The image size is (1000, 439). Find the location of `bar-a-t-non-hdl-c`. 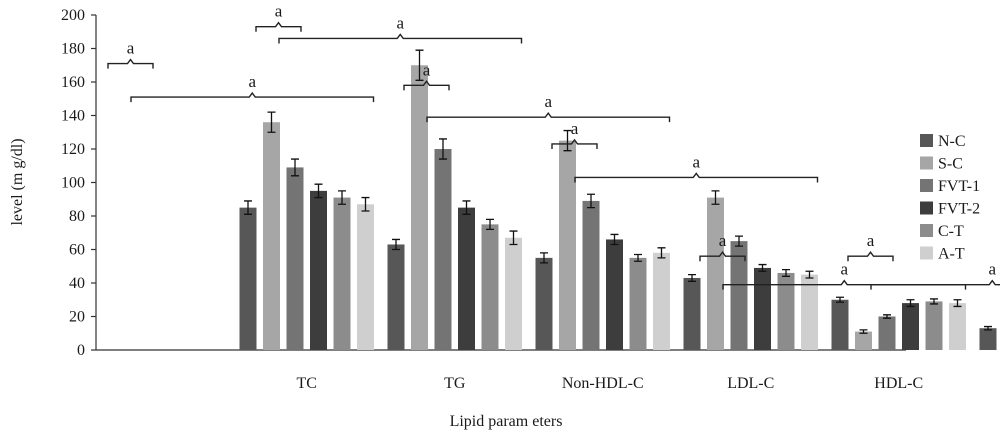

bar-a-t-non-hdl-c is located at coordinates (661, 301).